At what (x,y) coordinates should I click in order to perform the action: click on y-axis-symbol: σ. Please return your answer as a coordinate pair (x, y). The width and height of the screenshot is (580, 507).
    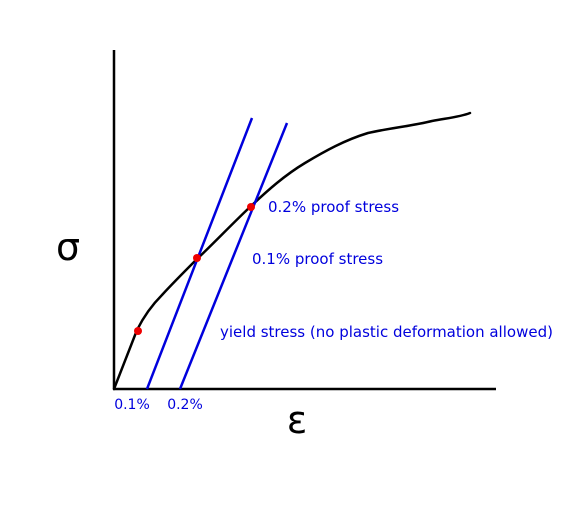
    Looking at the image, I should click on (68, 247).